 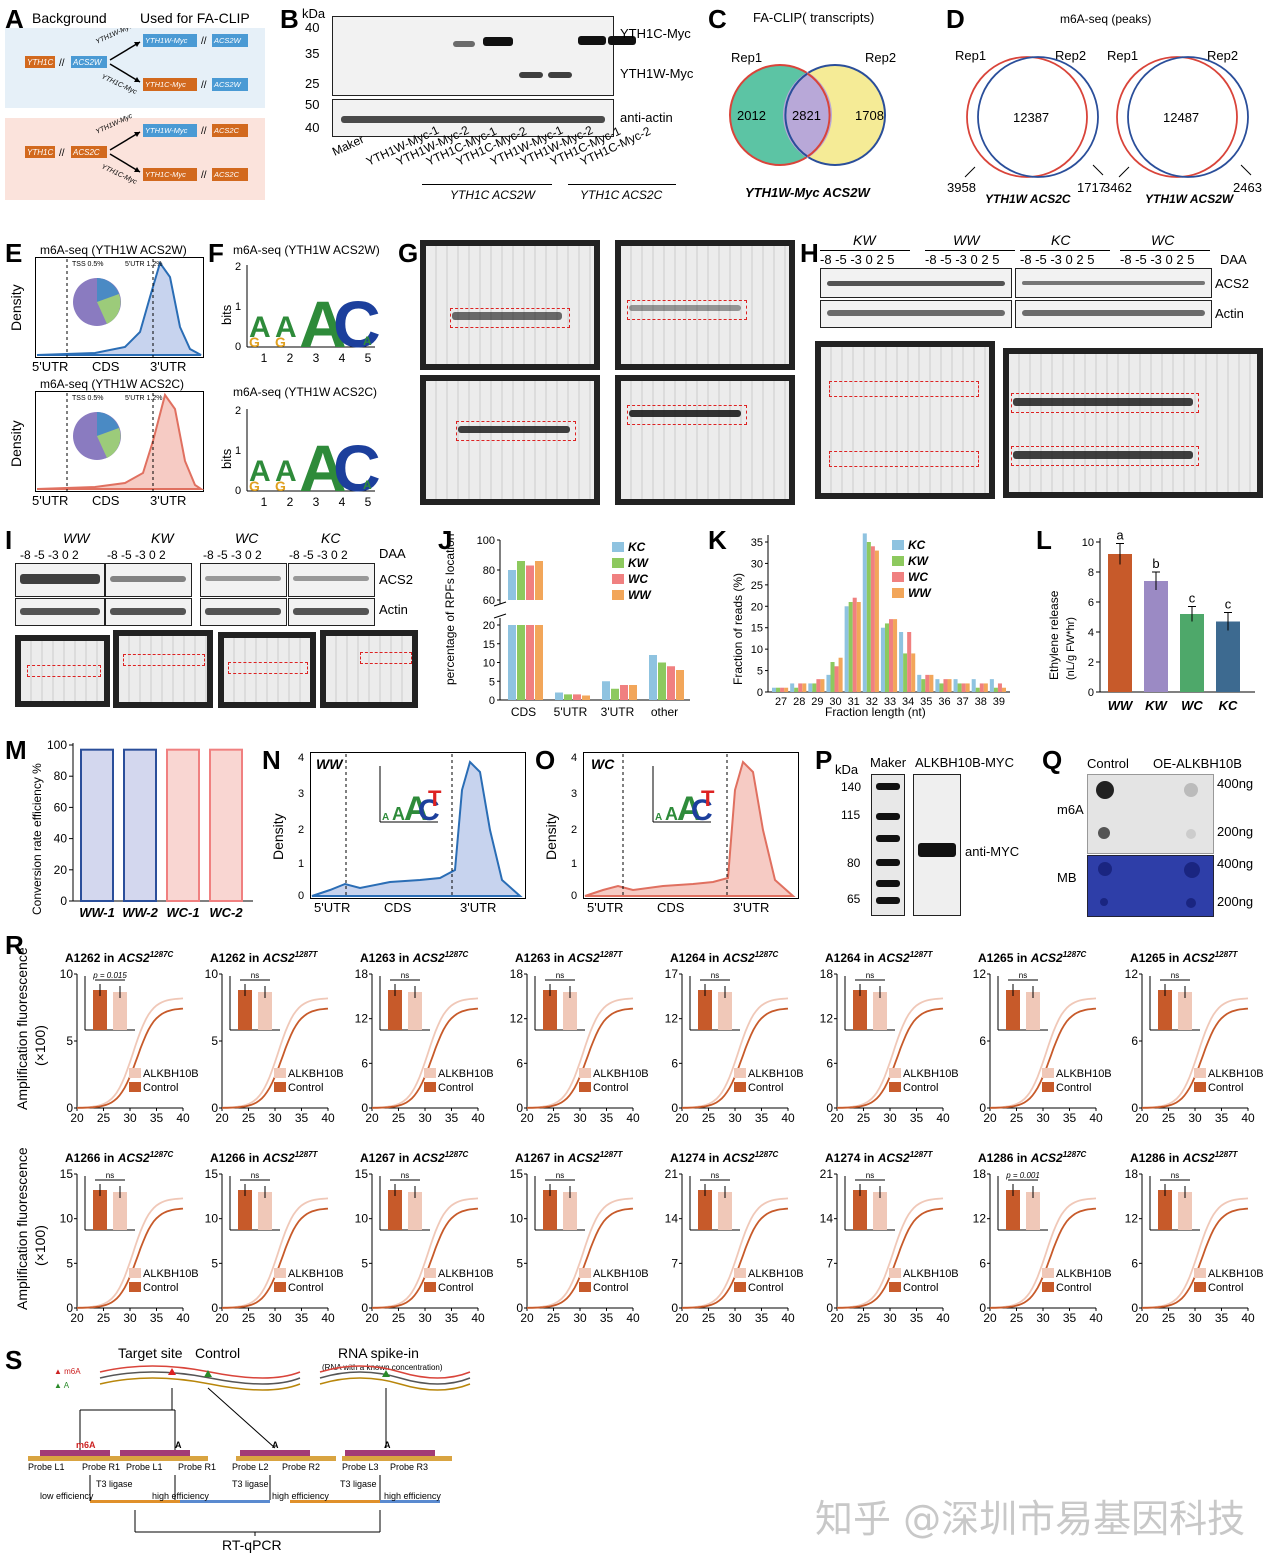 I want to click on panel-label-h: H, so click(x=809, y=253).